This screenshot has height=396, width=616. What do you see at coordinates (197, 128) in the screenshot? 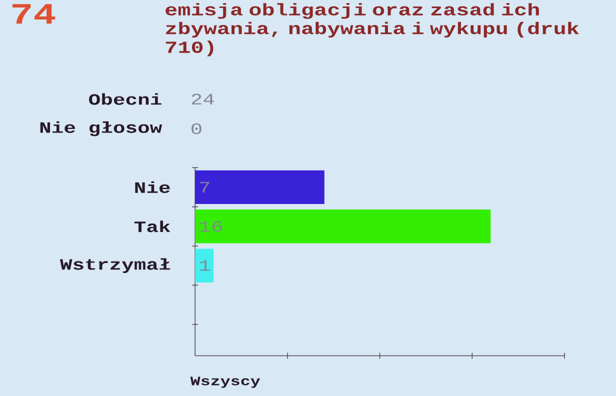
I see `text: 0` at bounding box center [197, 128].